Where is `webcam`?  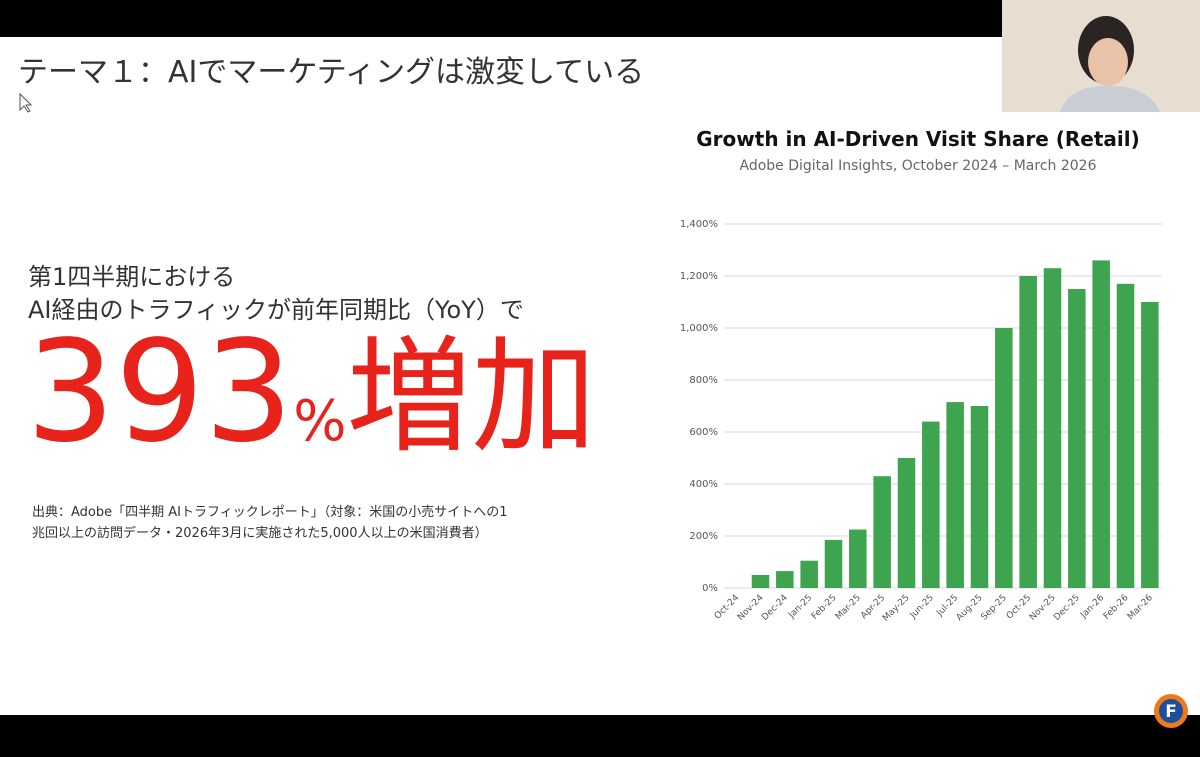 webcam is located at coordinates (1101, 56).